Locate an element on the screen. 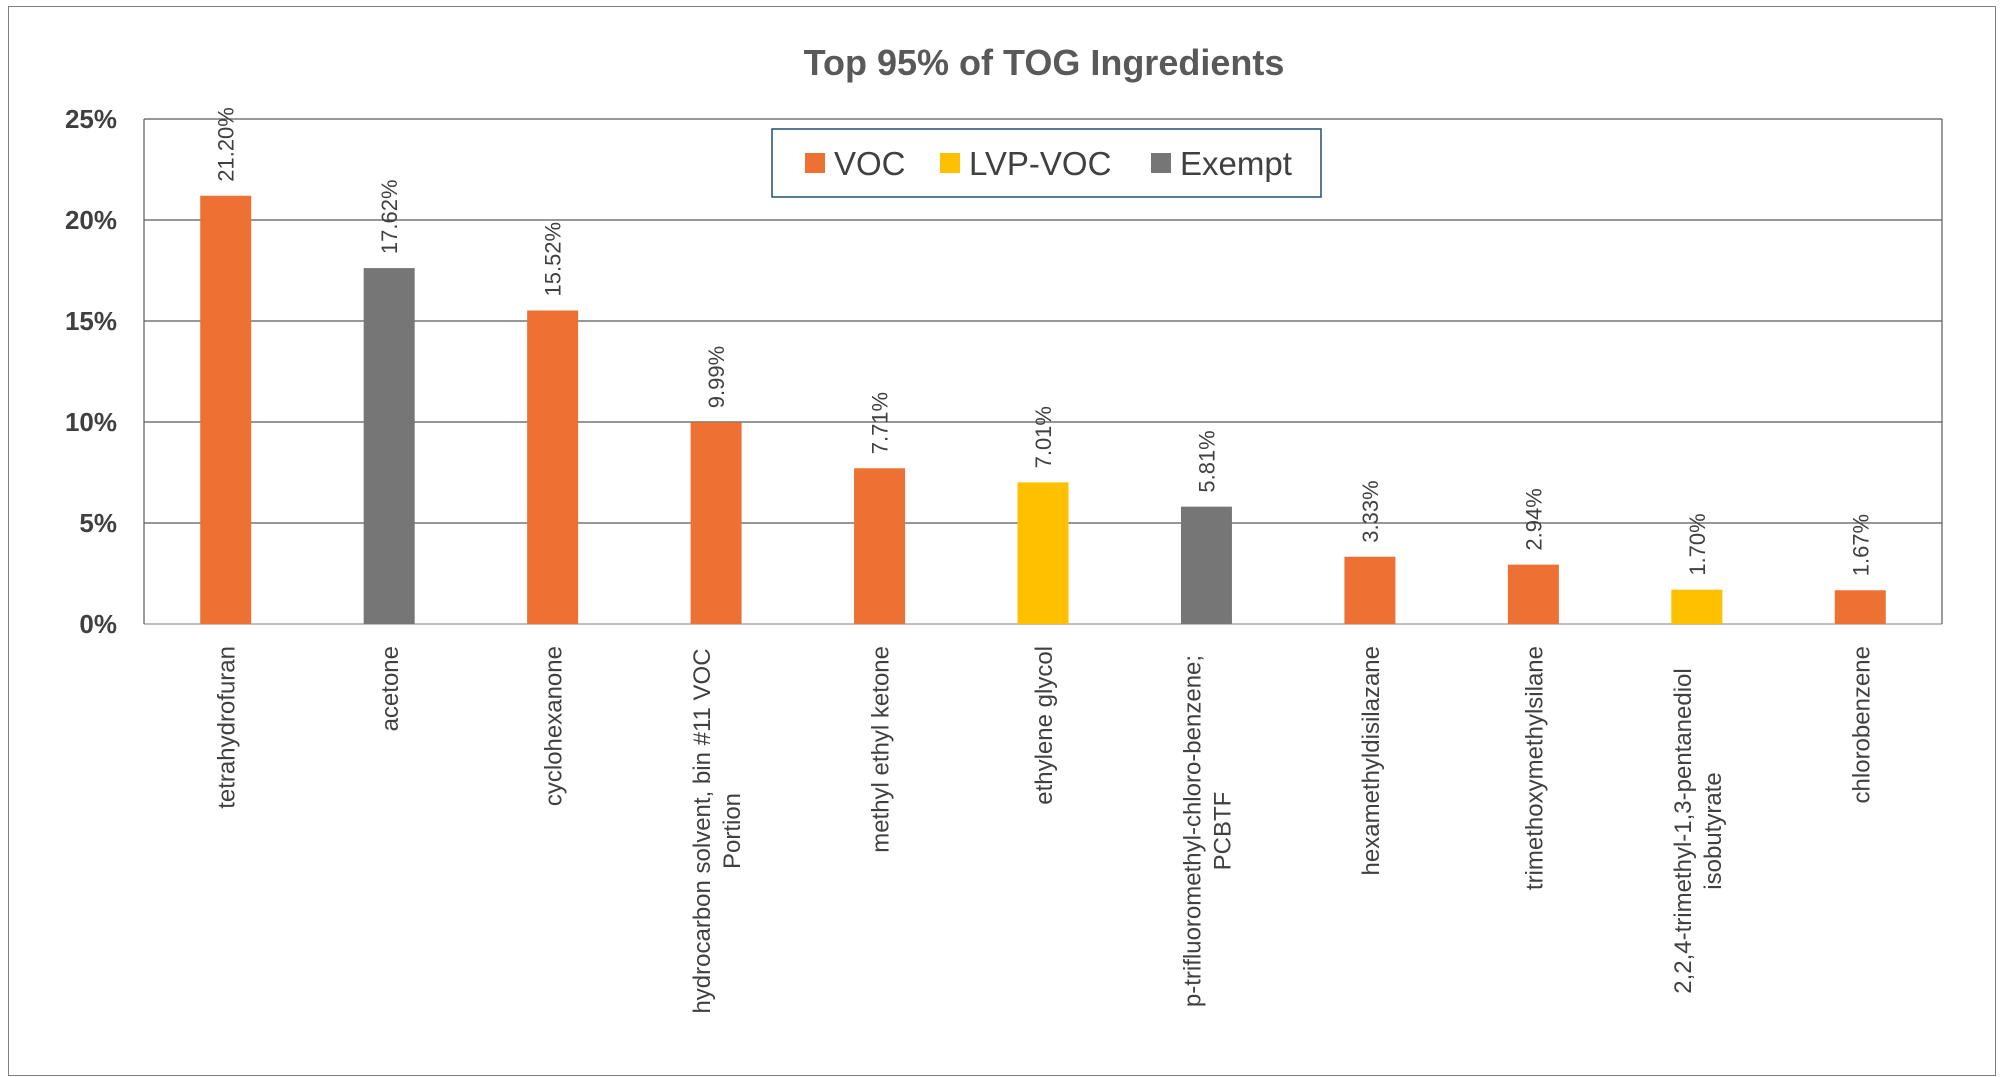 The image size is (2002, 1077). data-label: 5.81% is located at coordinates (1206, 461).